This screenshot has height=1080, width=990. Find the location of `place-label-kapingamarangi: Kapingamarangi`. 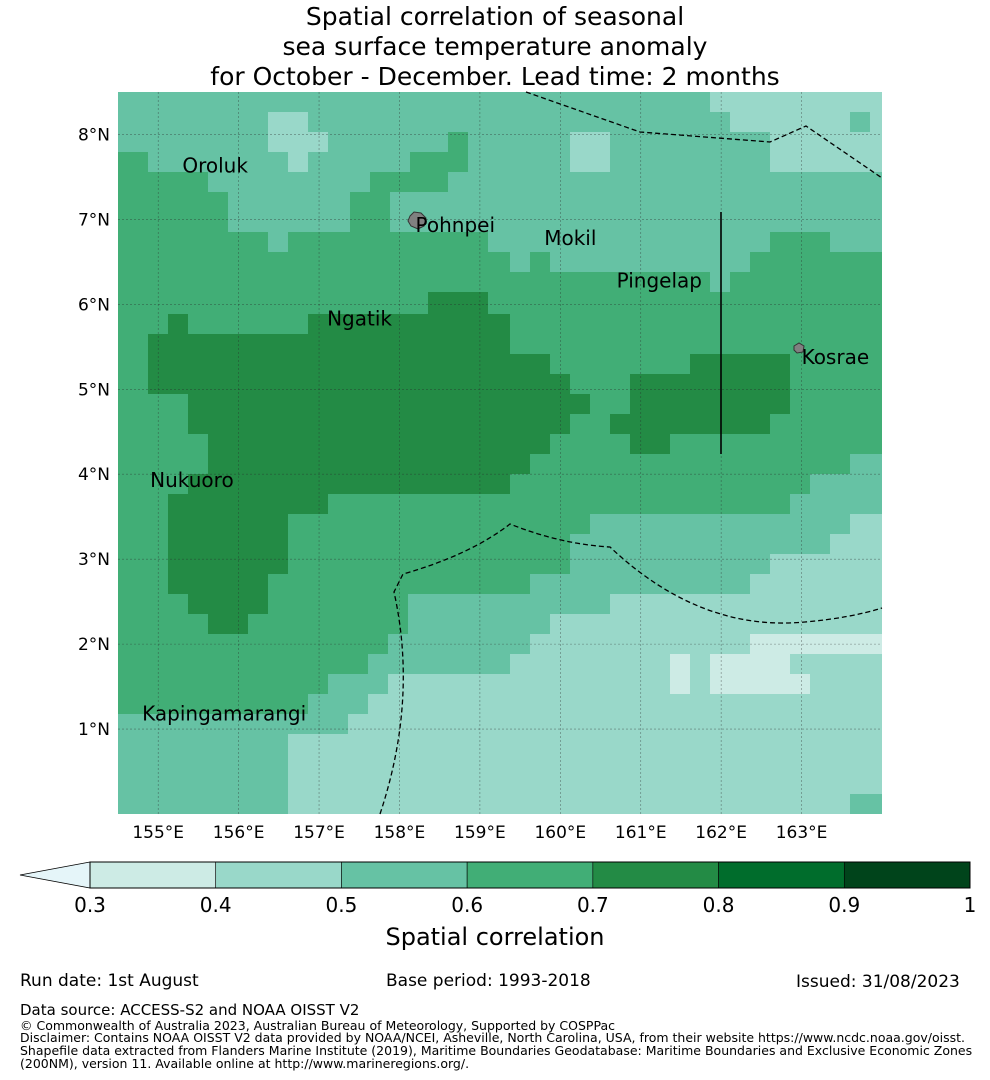

place-label-kapingamarangi: Kapingamarangi is located at coordinates (224, 714).